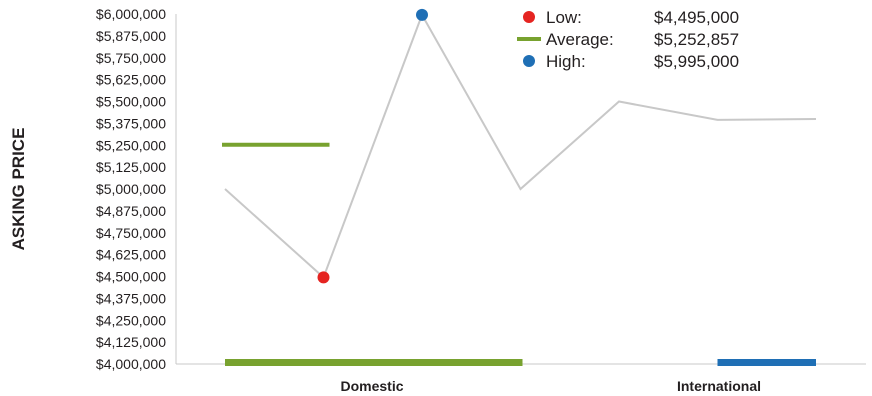 This screenshot has height=396, width=872. Describe the element at coordinates (696, 61) in the screenshot. I see `legend-value: $5,995,000` at that location.